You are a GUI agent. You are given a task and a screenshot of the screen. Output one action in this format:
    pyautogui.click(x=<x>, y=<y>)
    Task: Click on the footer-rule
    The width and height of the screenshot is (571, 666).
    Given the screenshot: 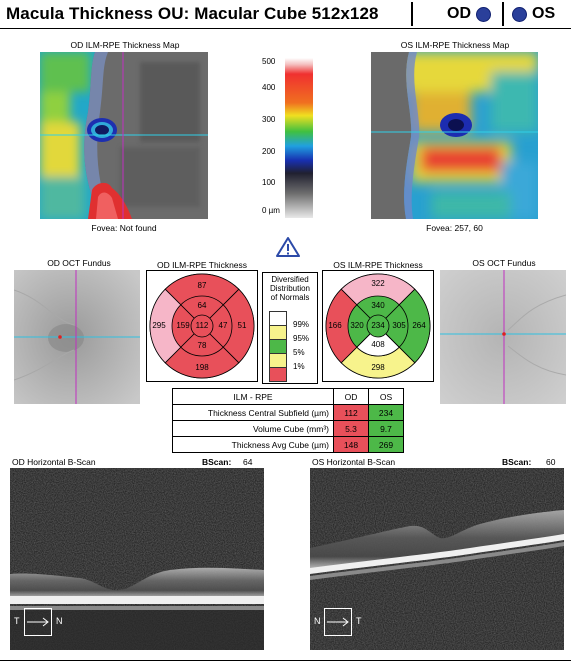 What is the action you would take?
    pyautogui.click(x=285, y=660)
    